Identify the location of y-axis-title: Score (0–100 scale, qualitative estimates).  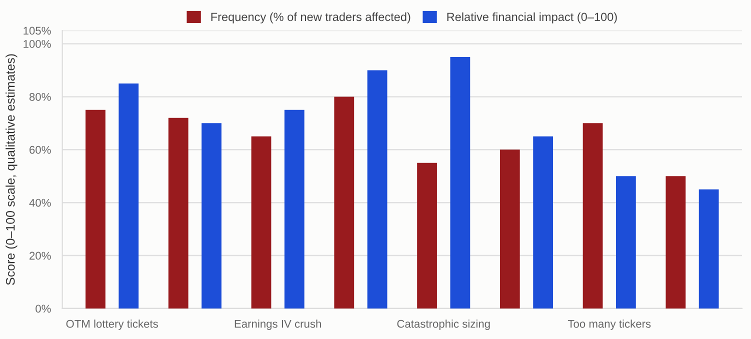
(12, 169).